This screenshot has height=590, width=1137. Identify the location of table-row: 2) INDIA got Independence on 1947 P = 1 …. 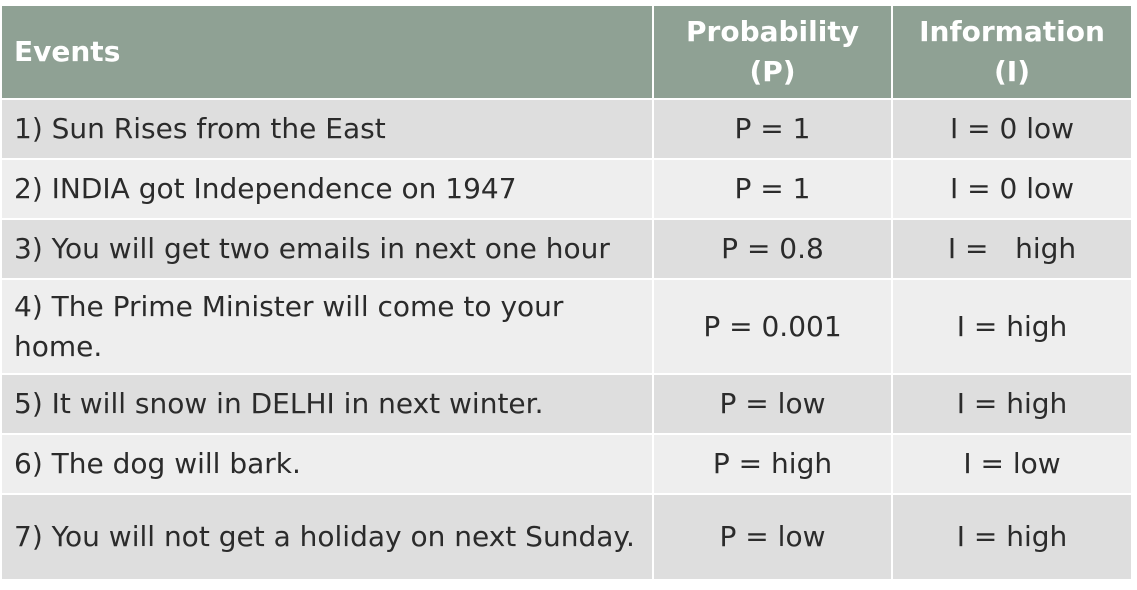
(566, 189).